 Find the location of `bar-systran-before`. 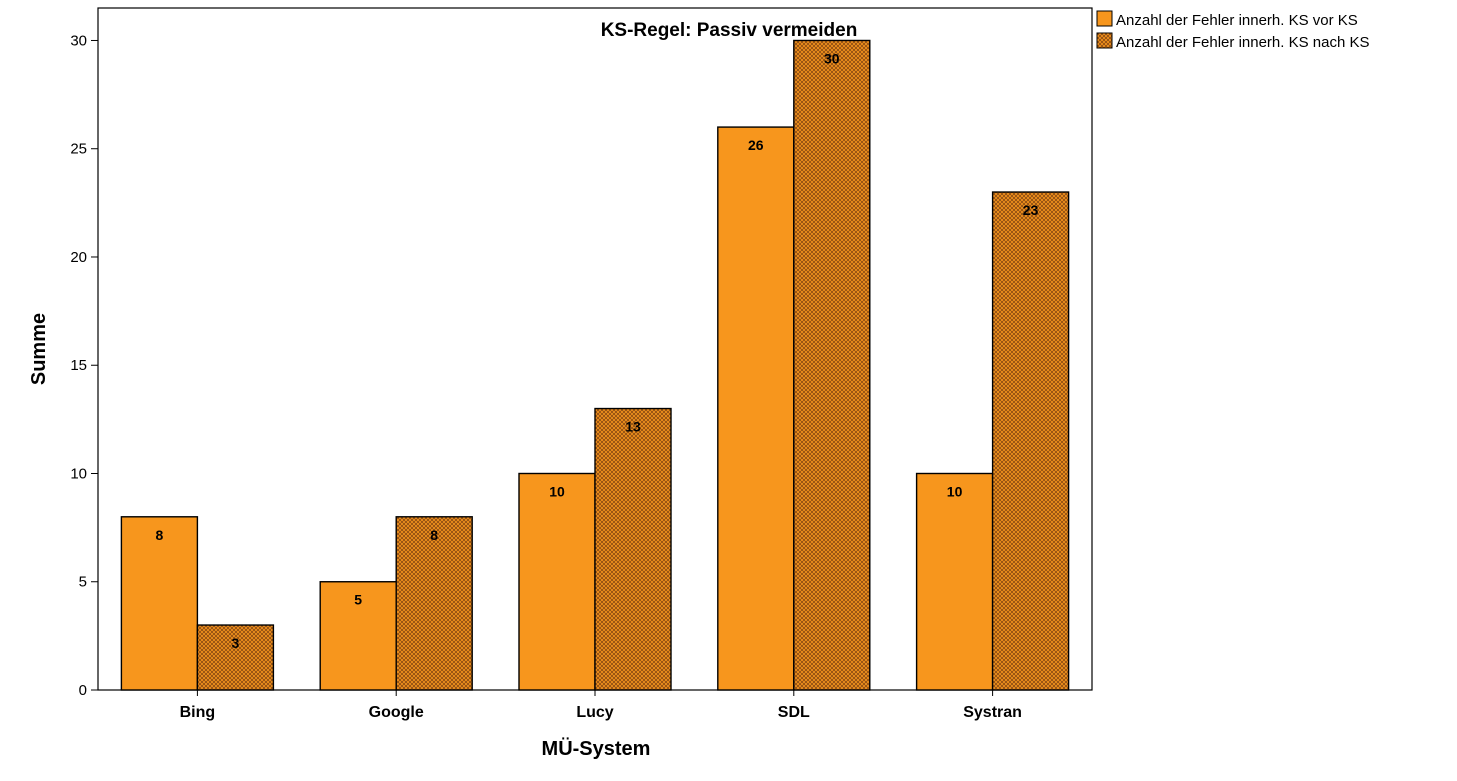

bar-systran-before is located at coordinates (954, 581).